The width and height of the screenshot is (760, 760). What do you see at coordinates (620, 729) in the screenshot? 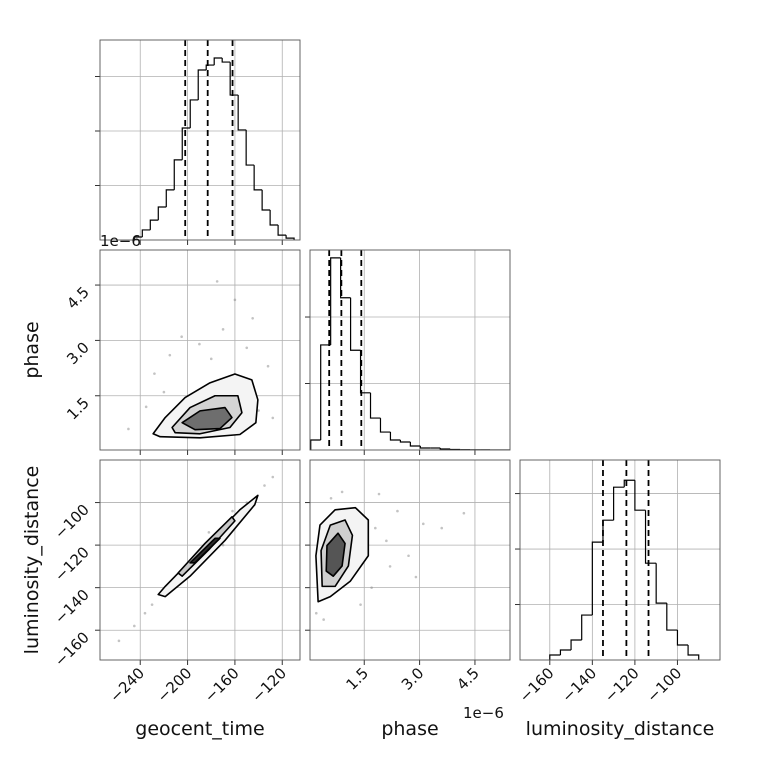
I see `x-axis-label: luminosity_distance` at bounding box center [620, 729].